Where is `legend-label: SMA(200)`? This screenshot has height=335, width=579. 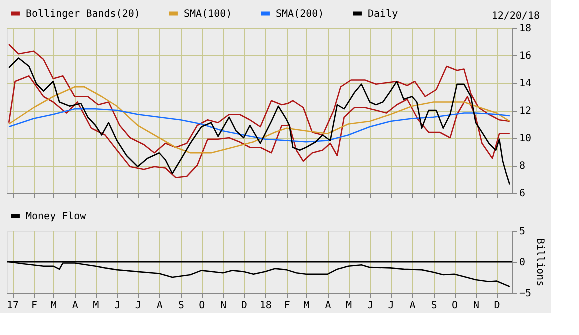 legend-label: SMA(200) is located at coordinates (300, 14).